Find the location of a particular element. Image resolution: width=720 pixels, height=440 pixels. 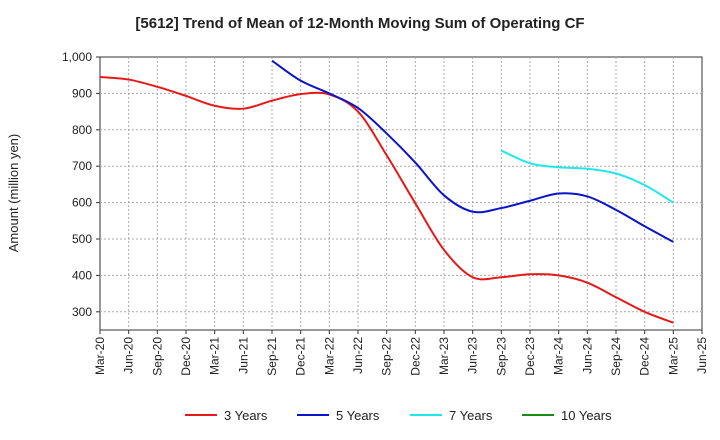

legend-label: 5 Years is located at coordinates (358, 415).